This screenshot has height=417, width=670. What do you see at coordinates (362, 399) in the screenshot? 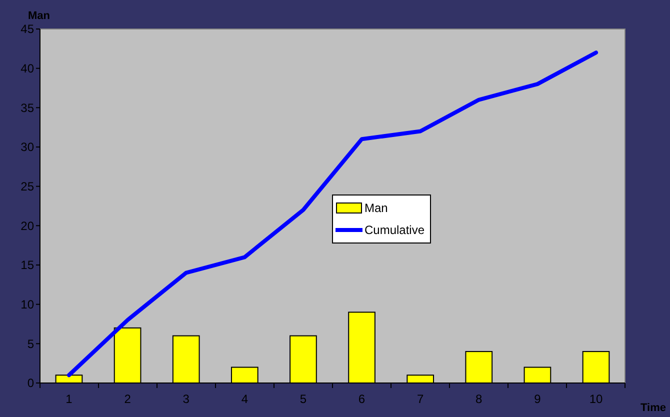
I see `x-tick-label: 6` at bounding box center [362, 399].